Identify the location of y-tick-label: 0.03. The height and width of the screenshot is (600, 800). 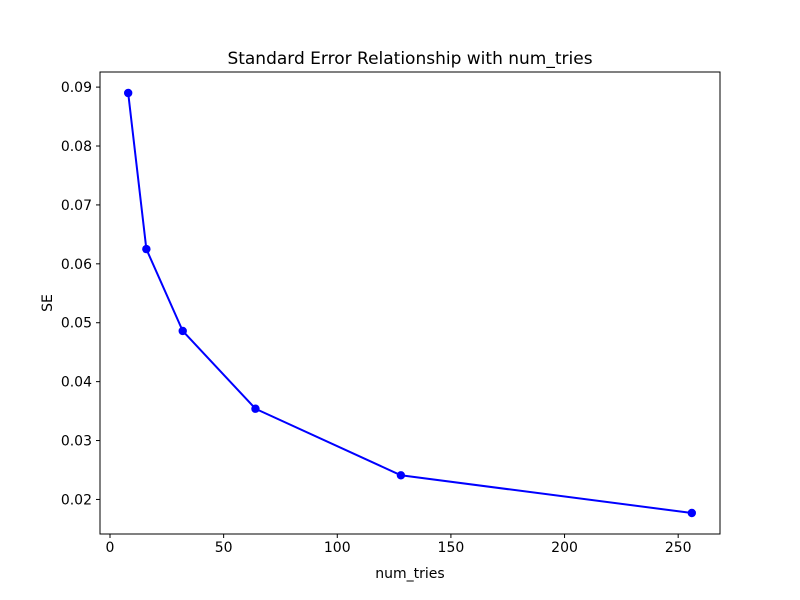
(76, 442).